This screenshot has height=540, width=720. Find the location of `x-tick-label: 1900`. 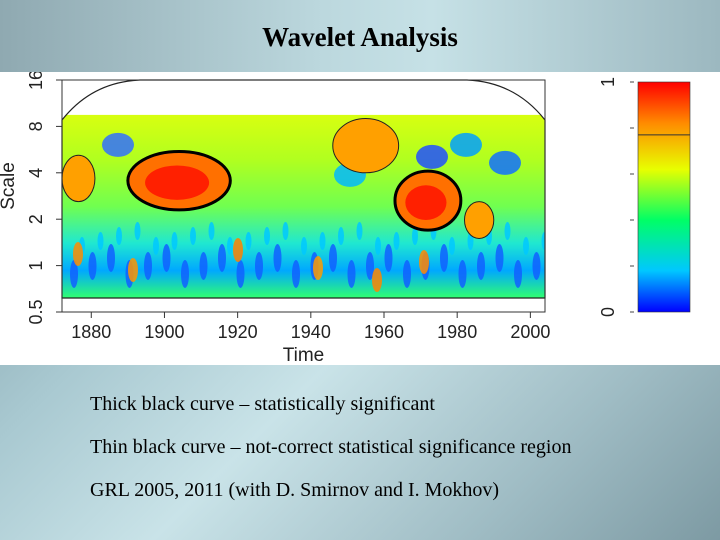

x-tick-label: 1900 is located at coordinates (164, 332).